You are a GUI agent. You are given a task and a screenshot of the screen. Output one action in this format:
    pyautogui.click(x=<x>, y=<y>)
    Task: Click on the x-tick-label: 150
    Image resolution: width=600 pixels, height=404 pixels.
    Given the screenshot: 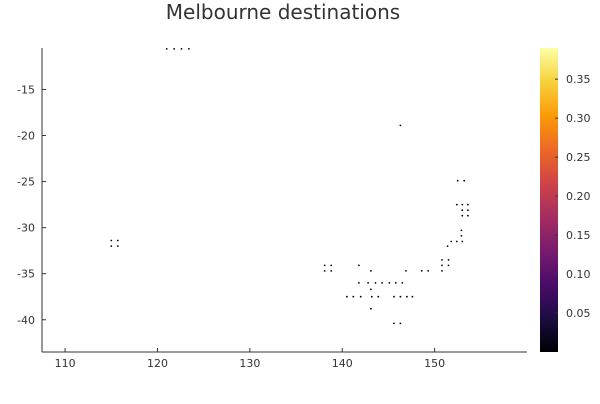 What is the action you would take?
    pyautogui.click(x=434, y=363)
    